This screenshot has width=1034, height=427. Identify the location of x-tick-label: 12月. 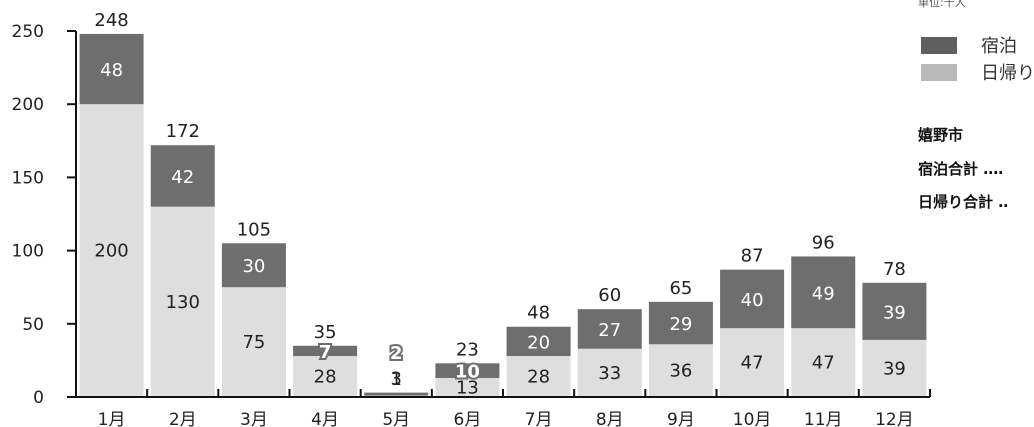
(894, 418).